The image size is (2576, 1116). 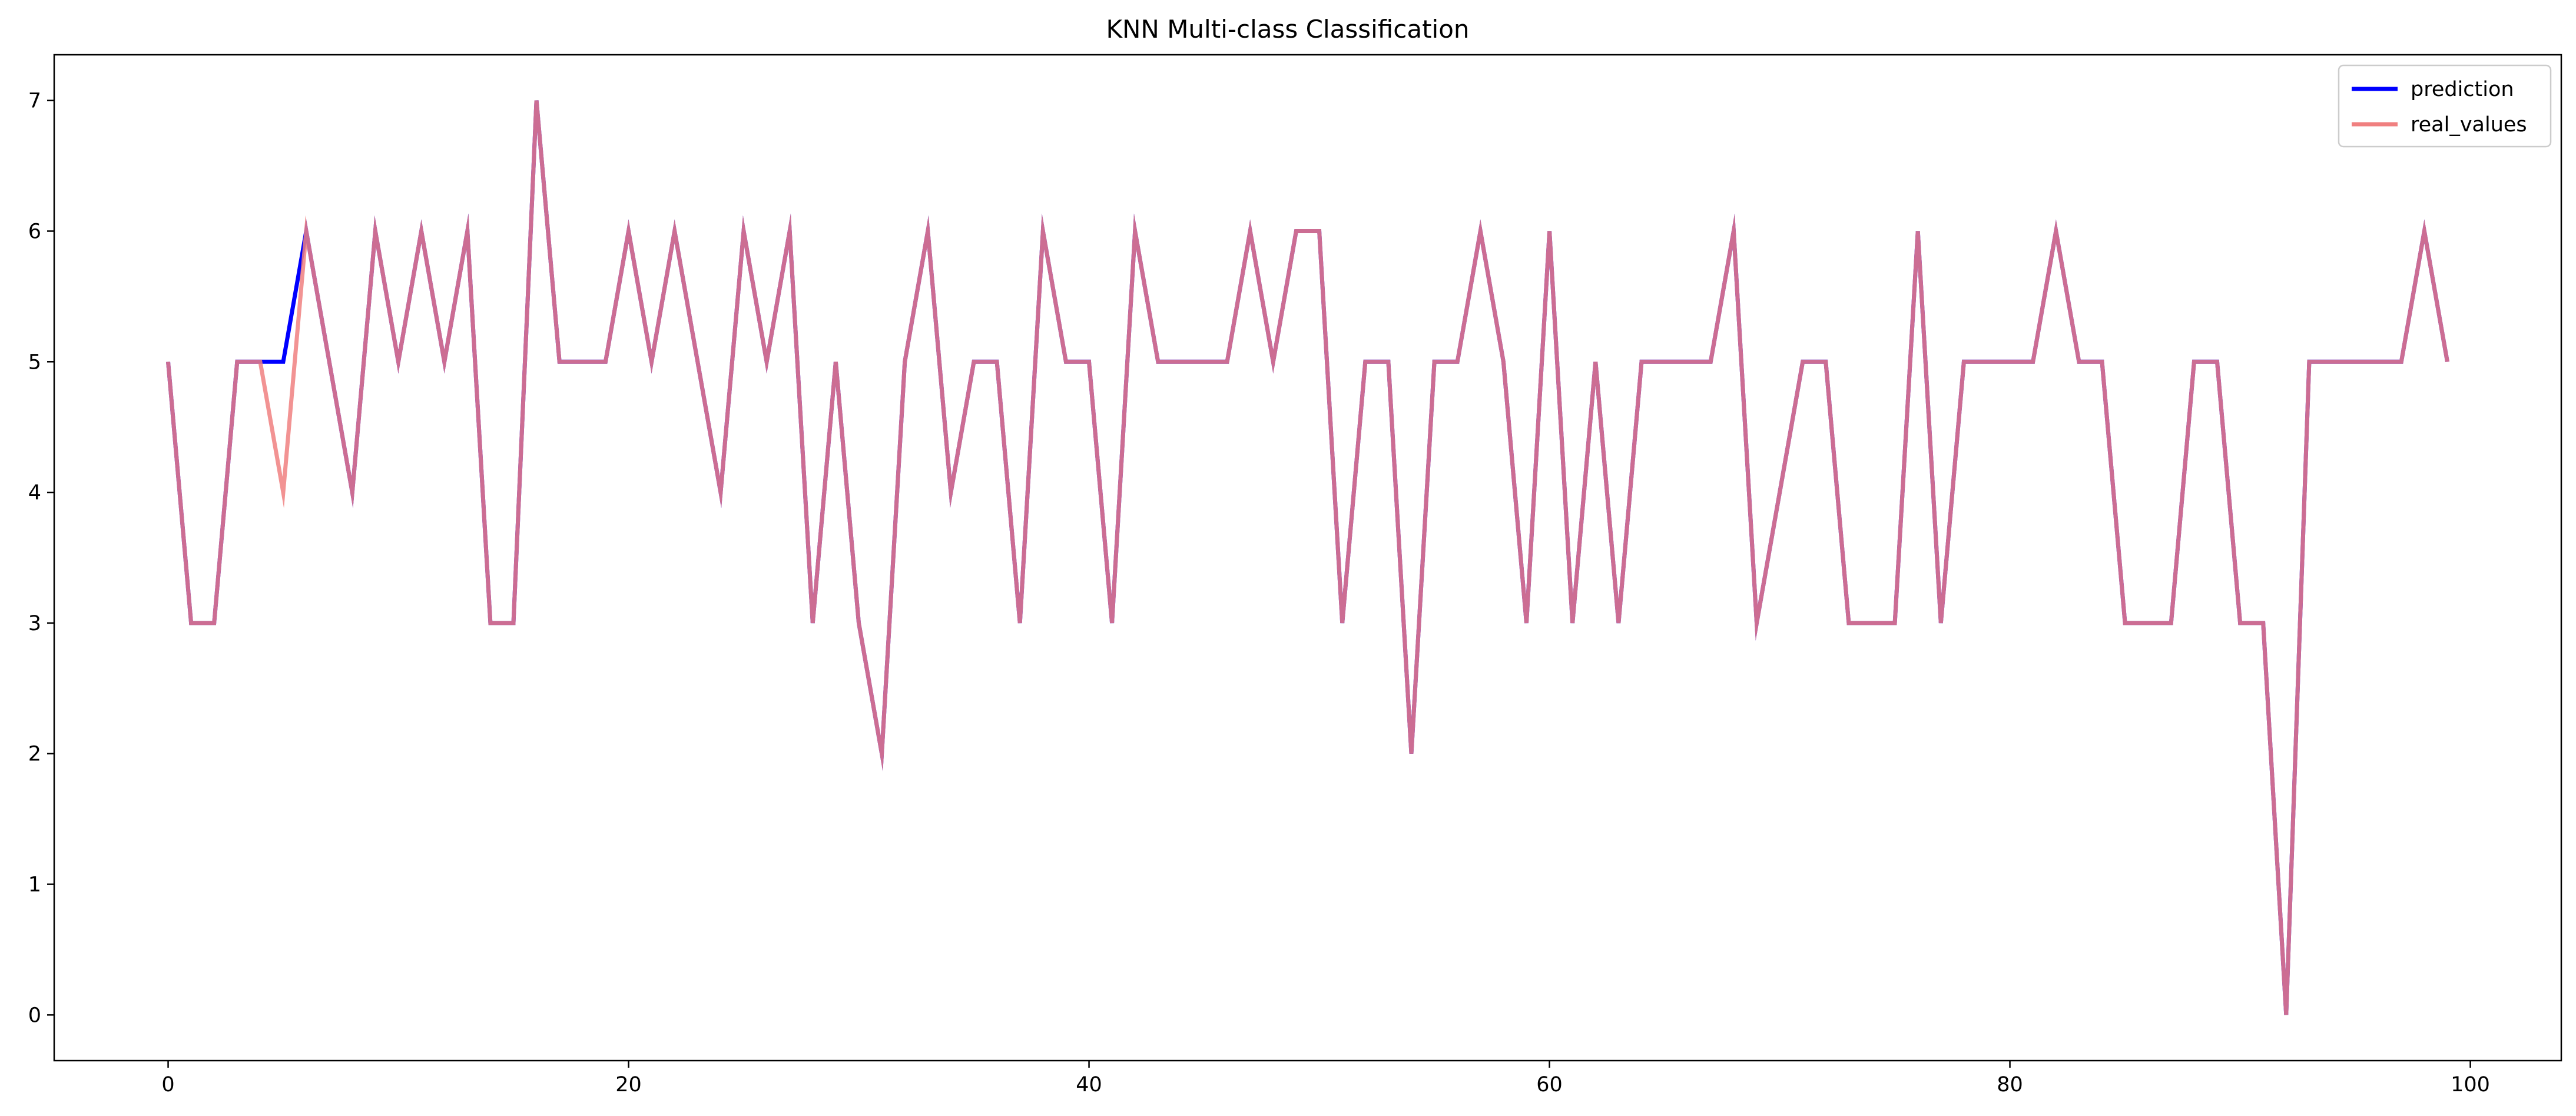 I want to click on x-tick-label: 40, so click(x=1089, y=1085).